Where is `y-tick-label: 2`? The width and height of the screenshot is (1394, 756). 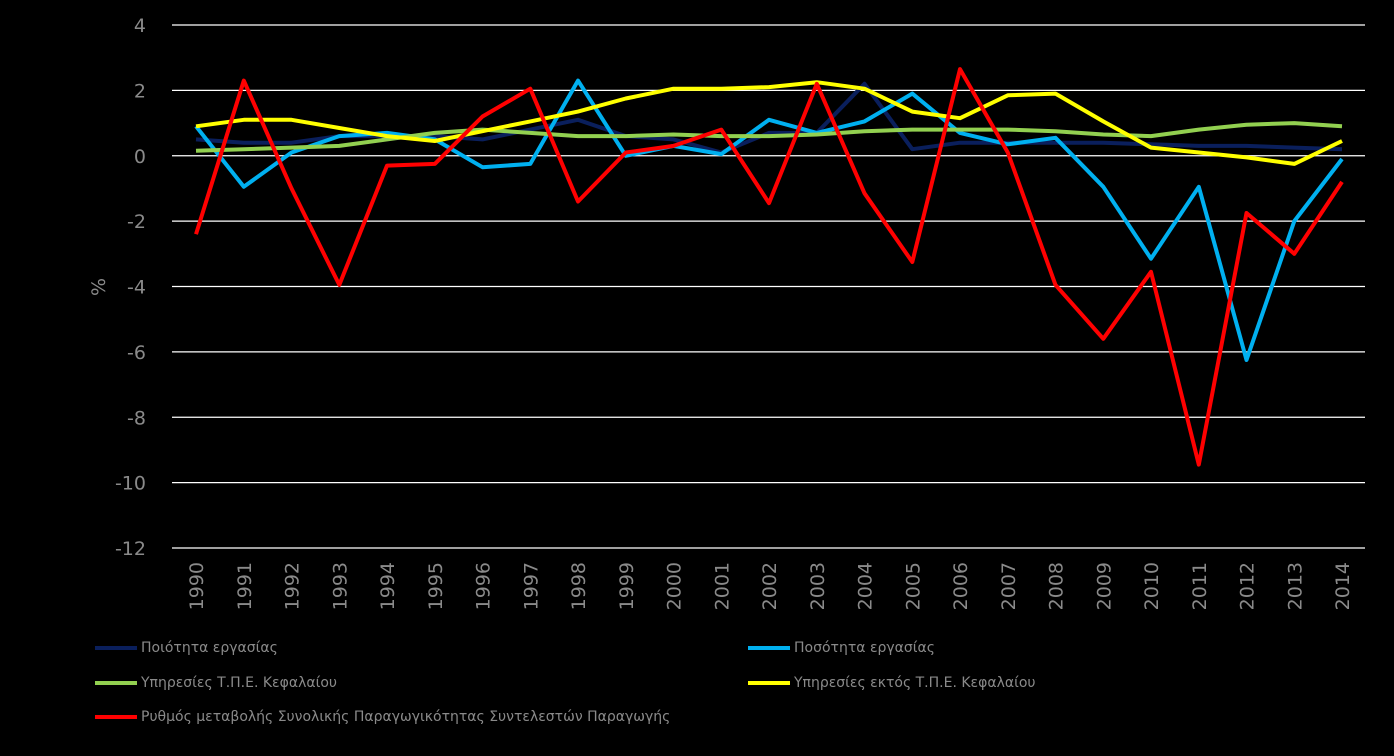 y-tick-label: 2 is located at coordinates (140, 91).